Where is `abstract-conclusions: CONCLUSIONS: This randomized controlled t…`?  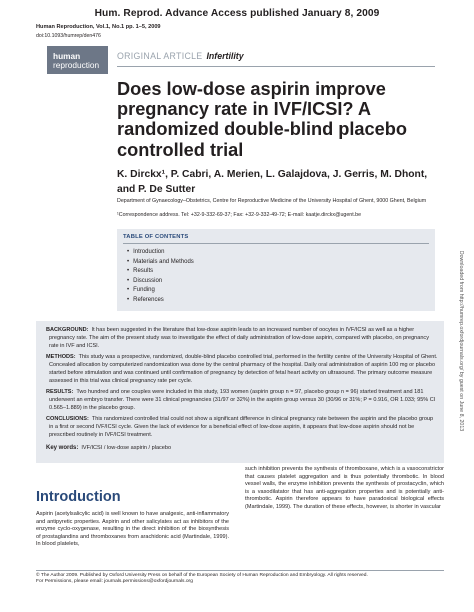 abstract-conclusions: CONCLUSIONS: This randomized controlled t… is located at coordinates (242, 427).